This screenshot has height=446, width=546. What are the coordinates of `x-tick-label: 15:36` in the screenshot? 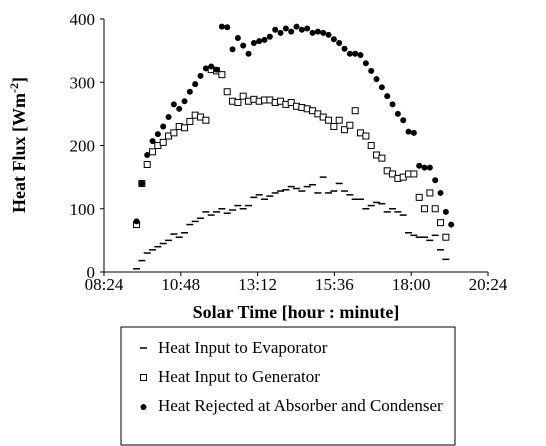 It's located at (334, 284).